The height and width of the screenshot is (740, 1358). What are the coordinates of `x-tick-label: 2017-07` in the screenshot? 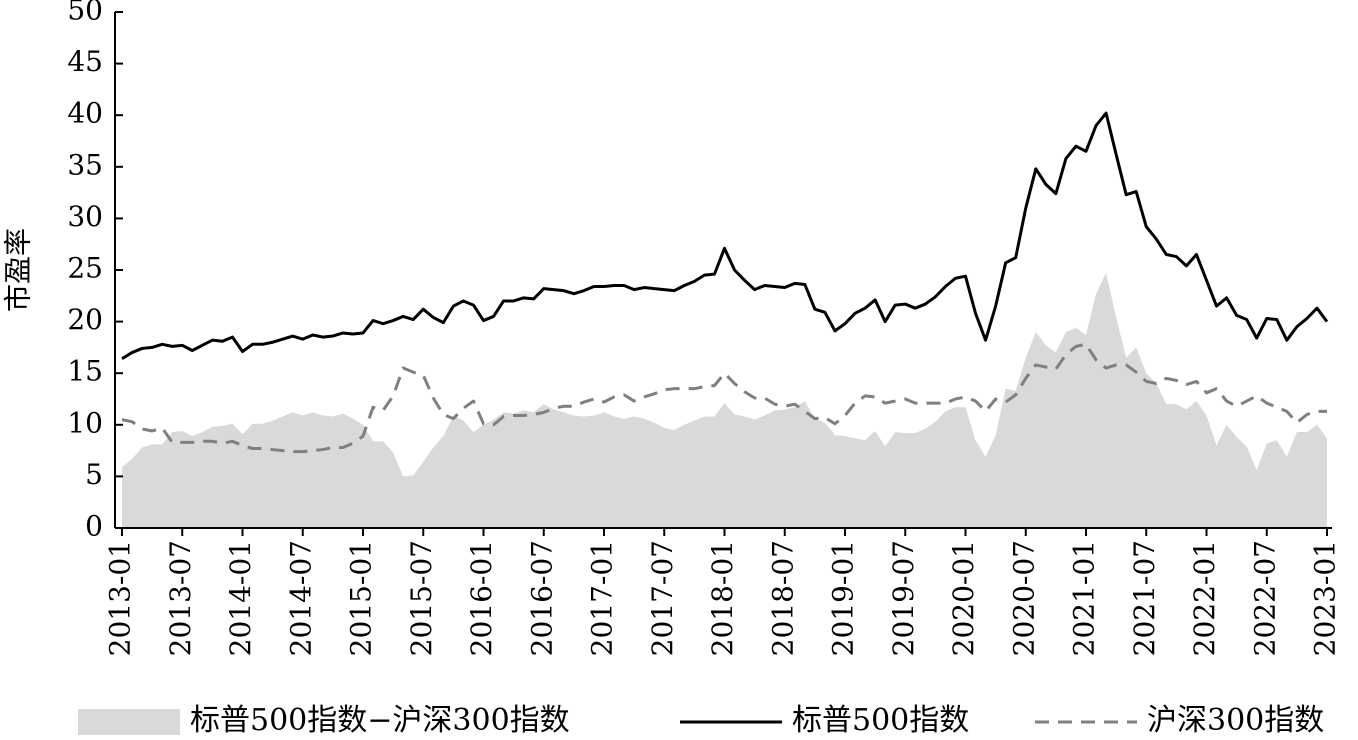 It's located at (662, 598).